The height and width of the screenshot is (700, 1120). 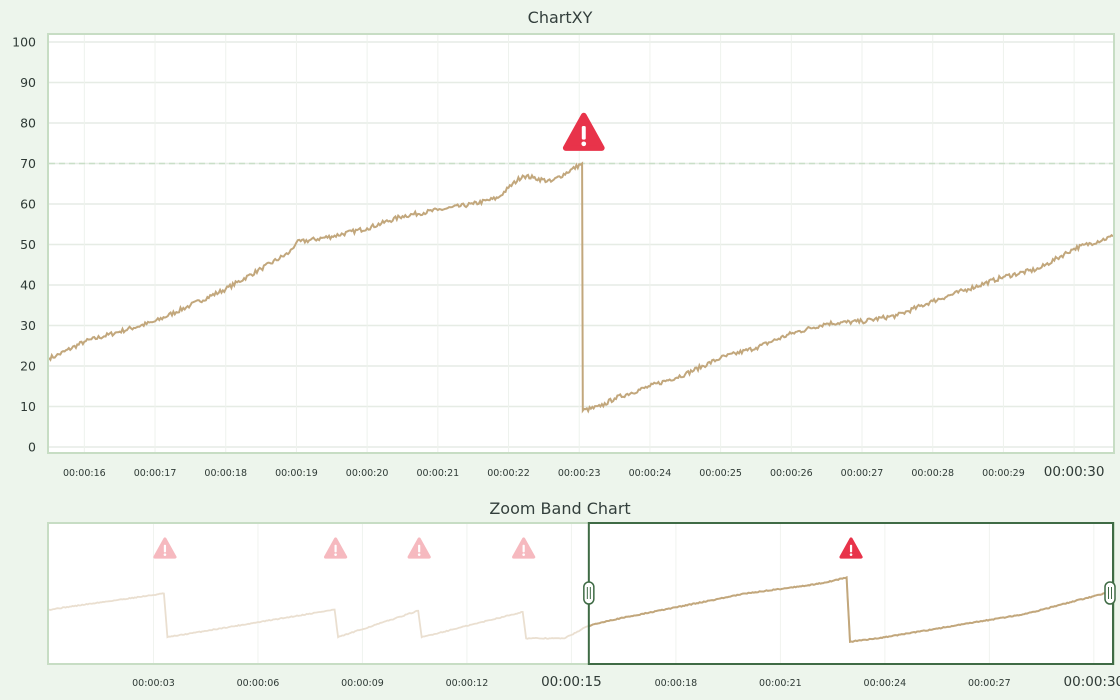 I want to click on x-tick-label: 00:00:24, so click(x=650, y=473).